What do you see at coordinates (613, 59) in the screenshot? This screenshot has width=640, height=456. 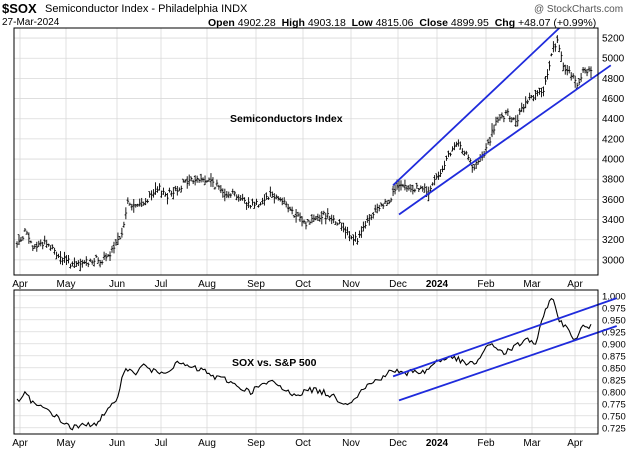 I see `y-tick-label: 5000` at bounding box center [613, 59].